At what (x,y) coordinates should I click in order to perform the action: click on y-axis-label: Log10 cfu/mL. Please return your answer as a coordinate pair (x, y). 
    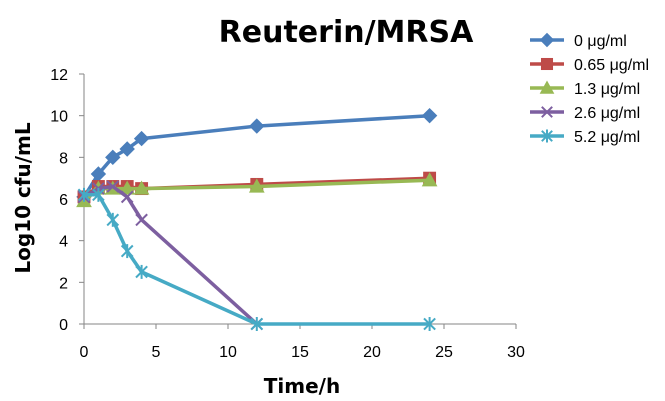
    Looking at the image, I should click on (23, 198).